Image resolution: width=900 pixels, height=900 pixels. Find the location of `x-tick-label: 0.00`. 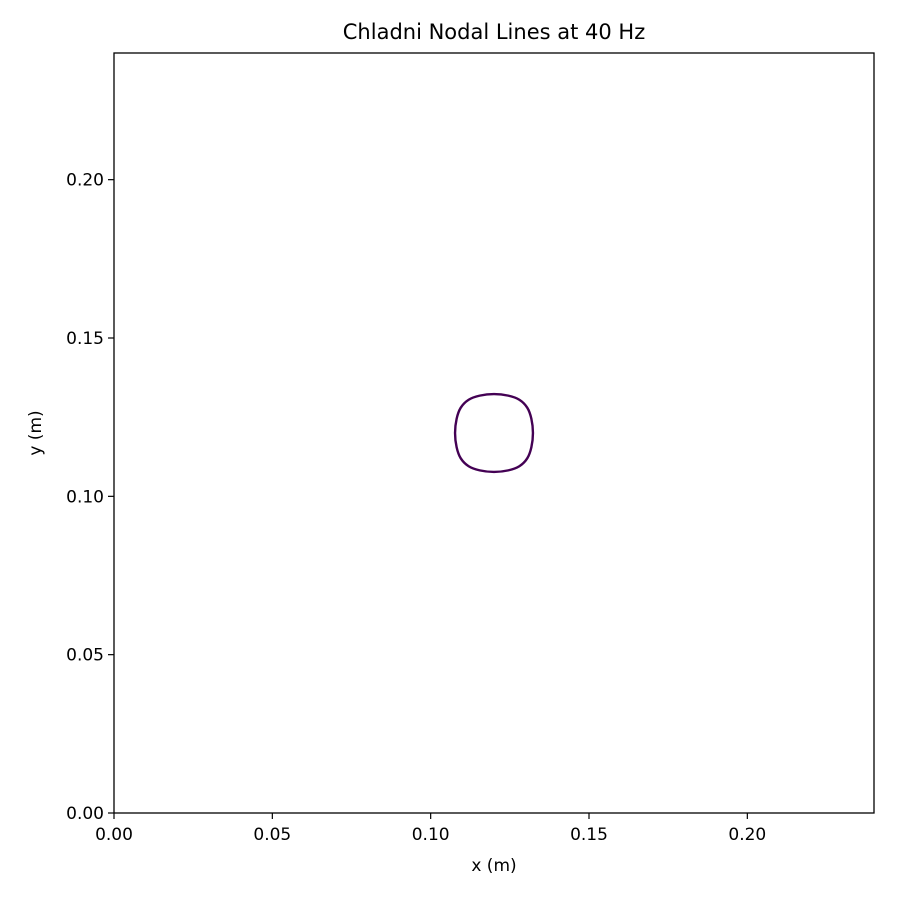

x-tick-label: 0.00 is located at coordinates (114, 835).